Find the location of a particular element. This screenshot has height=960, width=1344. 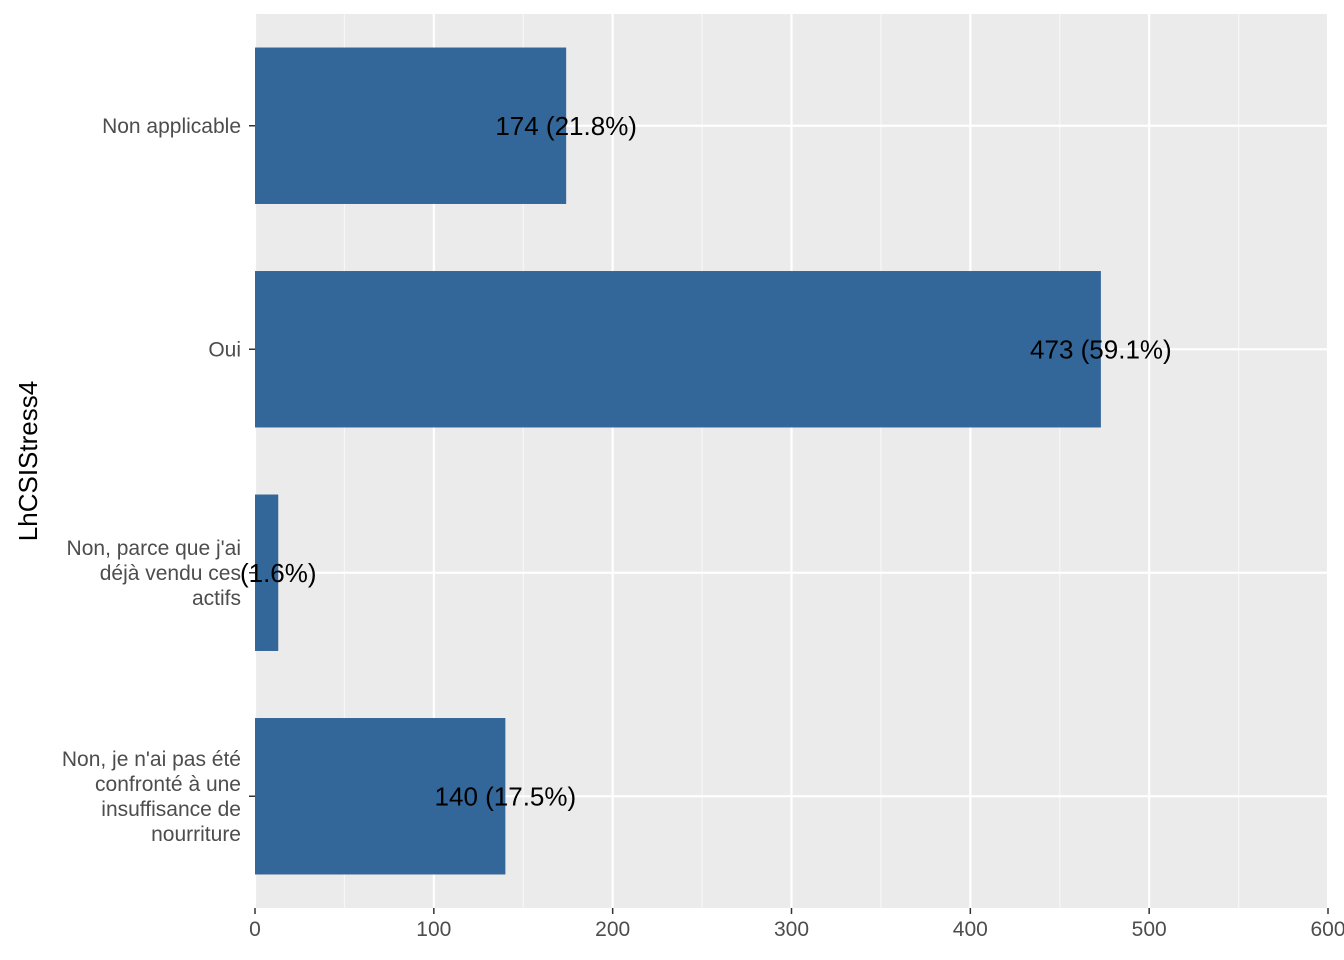

x-tick-label: 400 is located at coordinates (970, 929).